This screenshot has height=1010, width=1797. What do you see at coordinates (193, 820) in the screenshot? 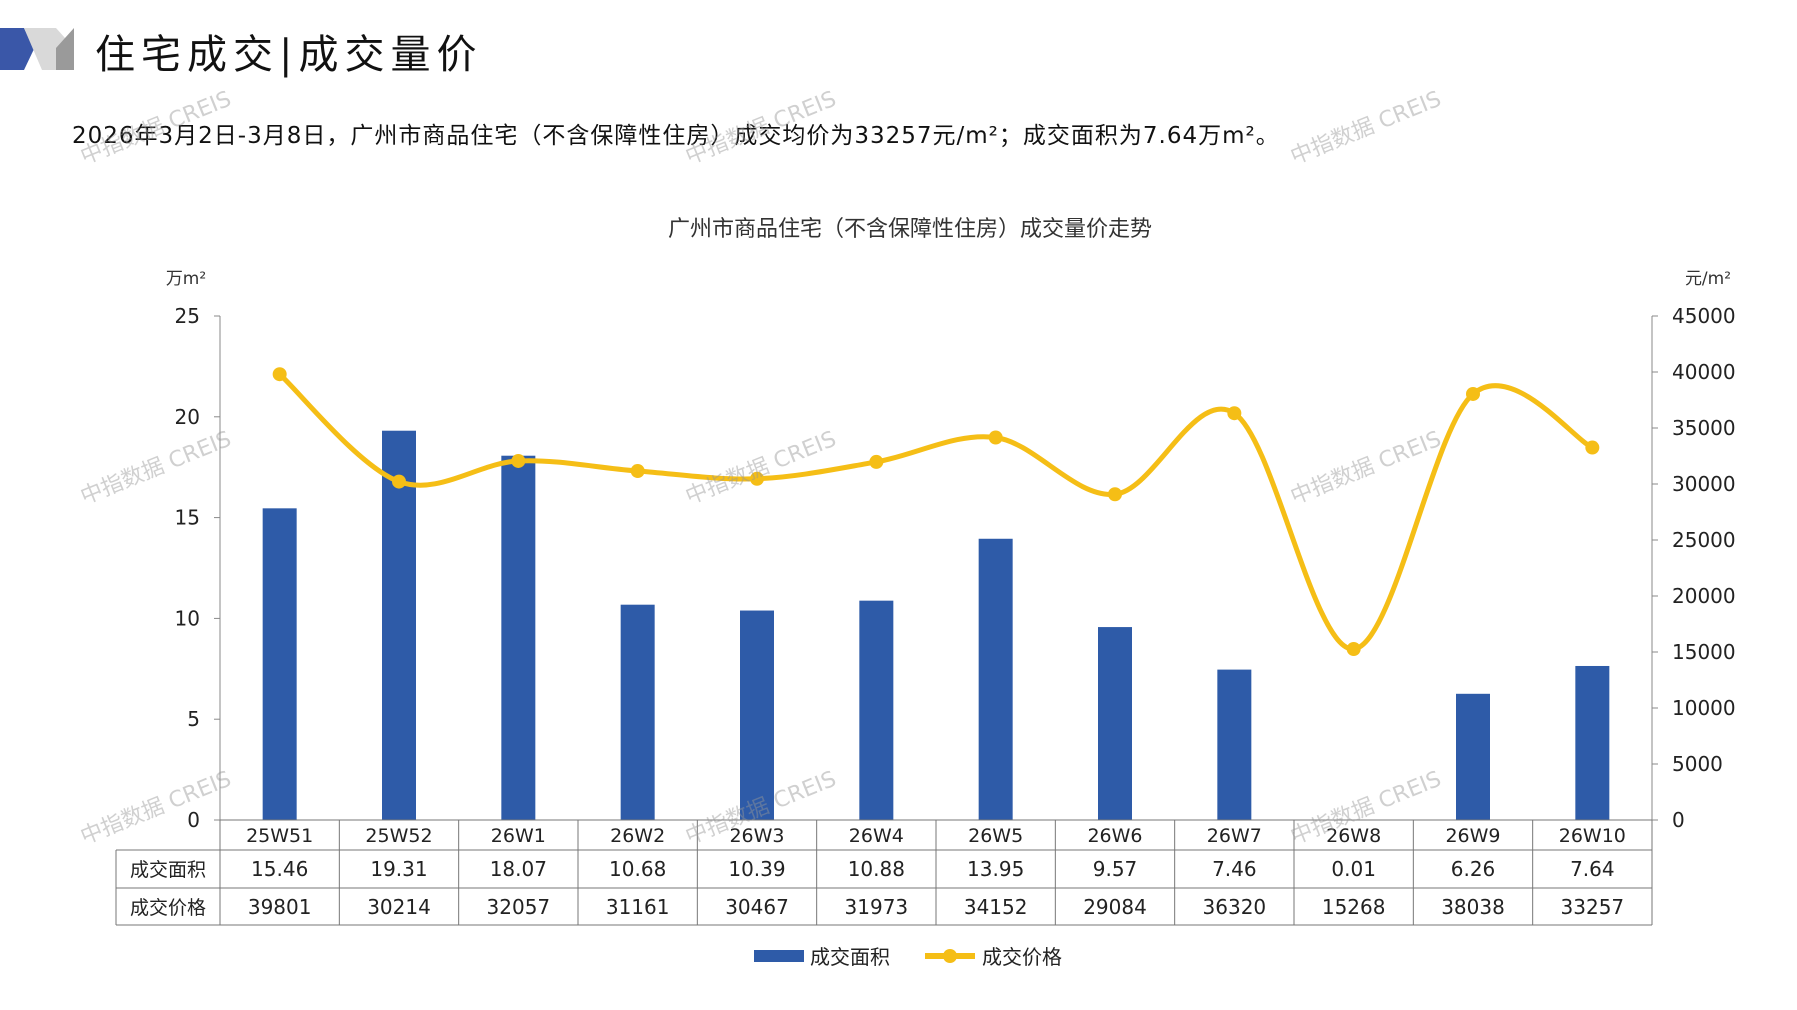
I see `left-tick-label: 0` at bounding box center [193, 820].